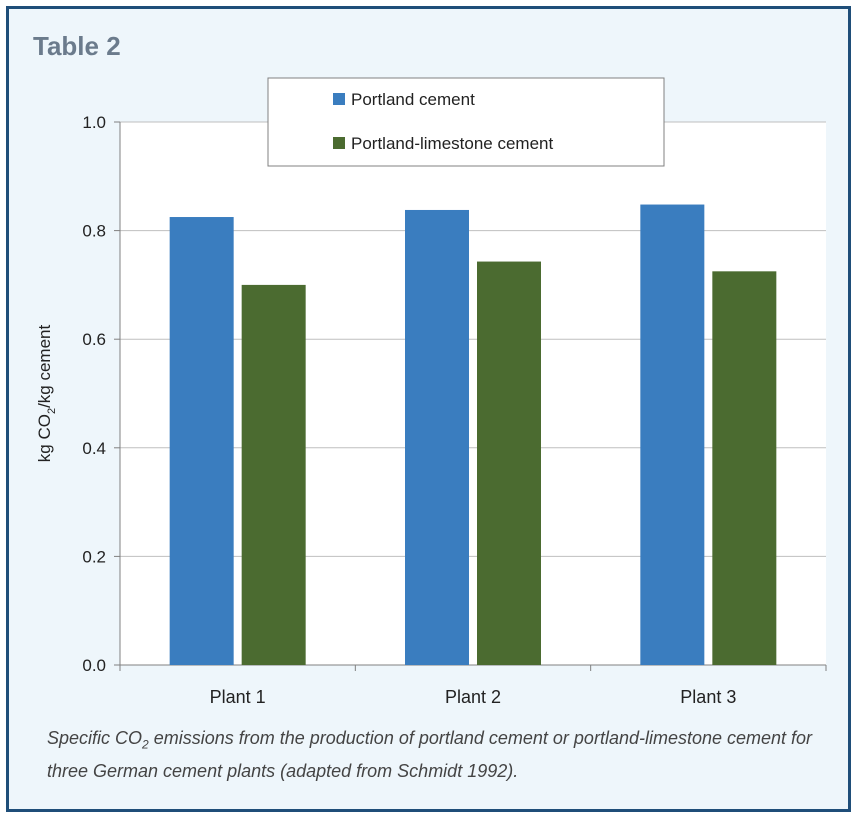  I want to click on table-label: Table 2, so click(77, 46).